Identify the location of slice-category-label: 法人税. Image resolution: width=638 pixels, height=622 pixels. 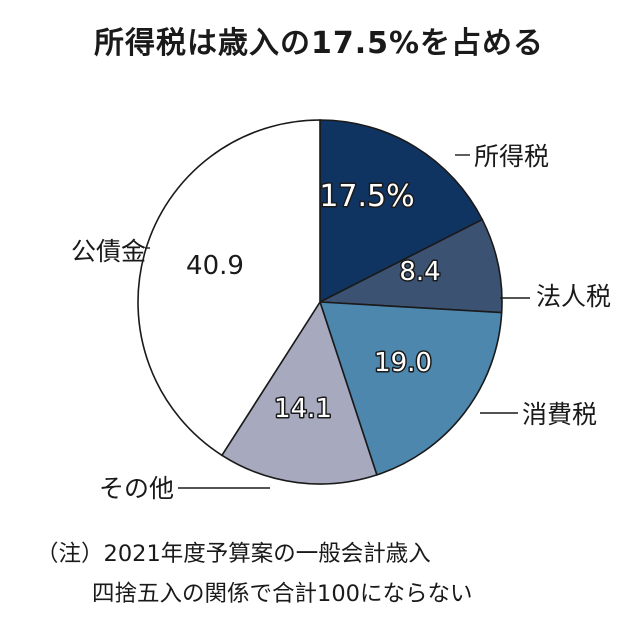
(573, 296).